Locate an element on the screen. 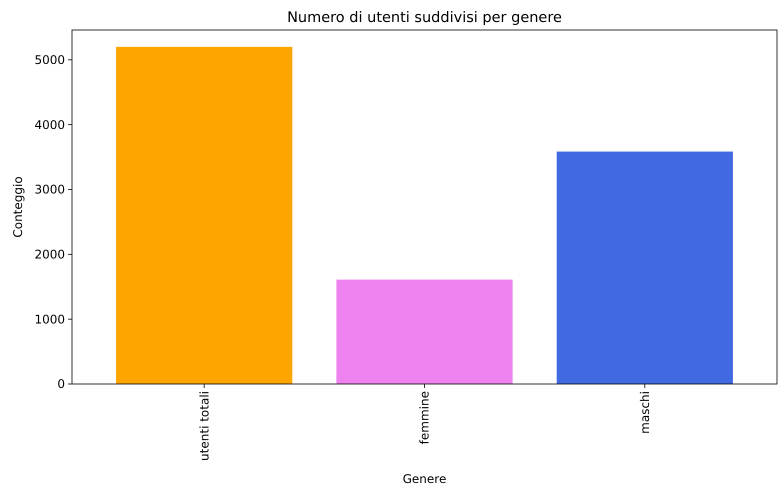 The width and height of the screenshot is (778, 489). x-tick-label: maschi is located at coordinates (645, 412).